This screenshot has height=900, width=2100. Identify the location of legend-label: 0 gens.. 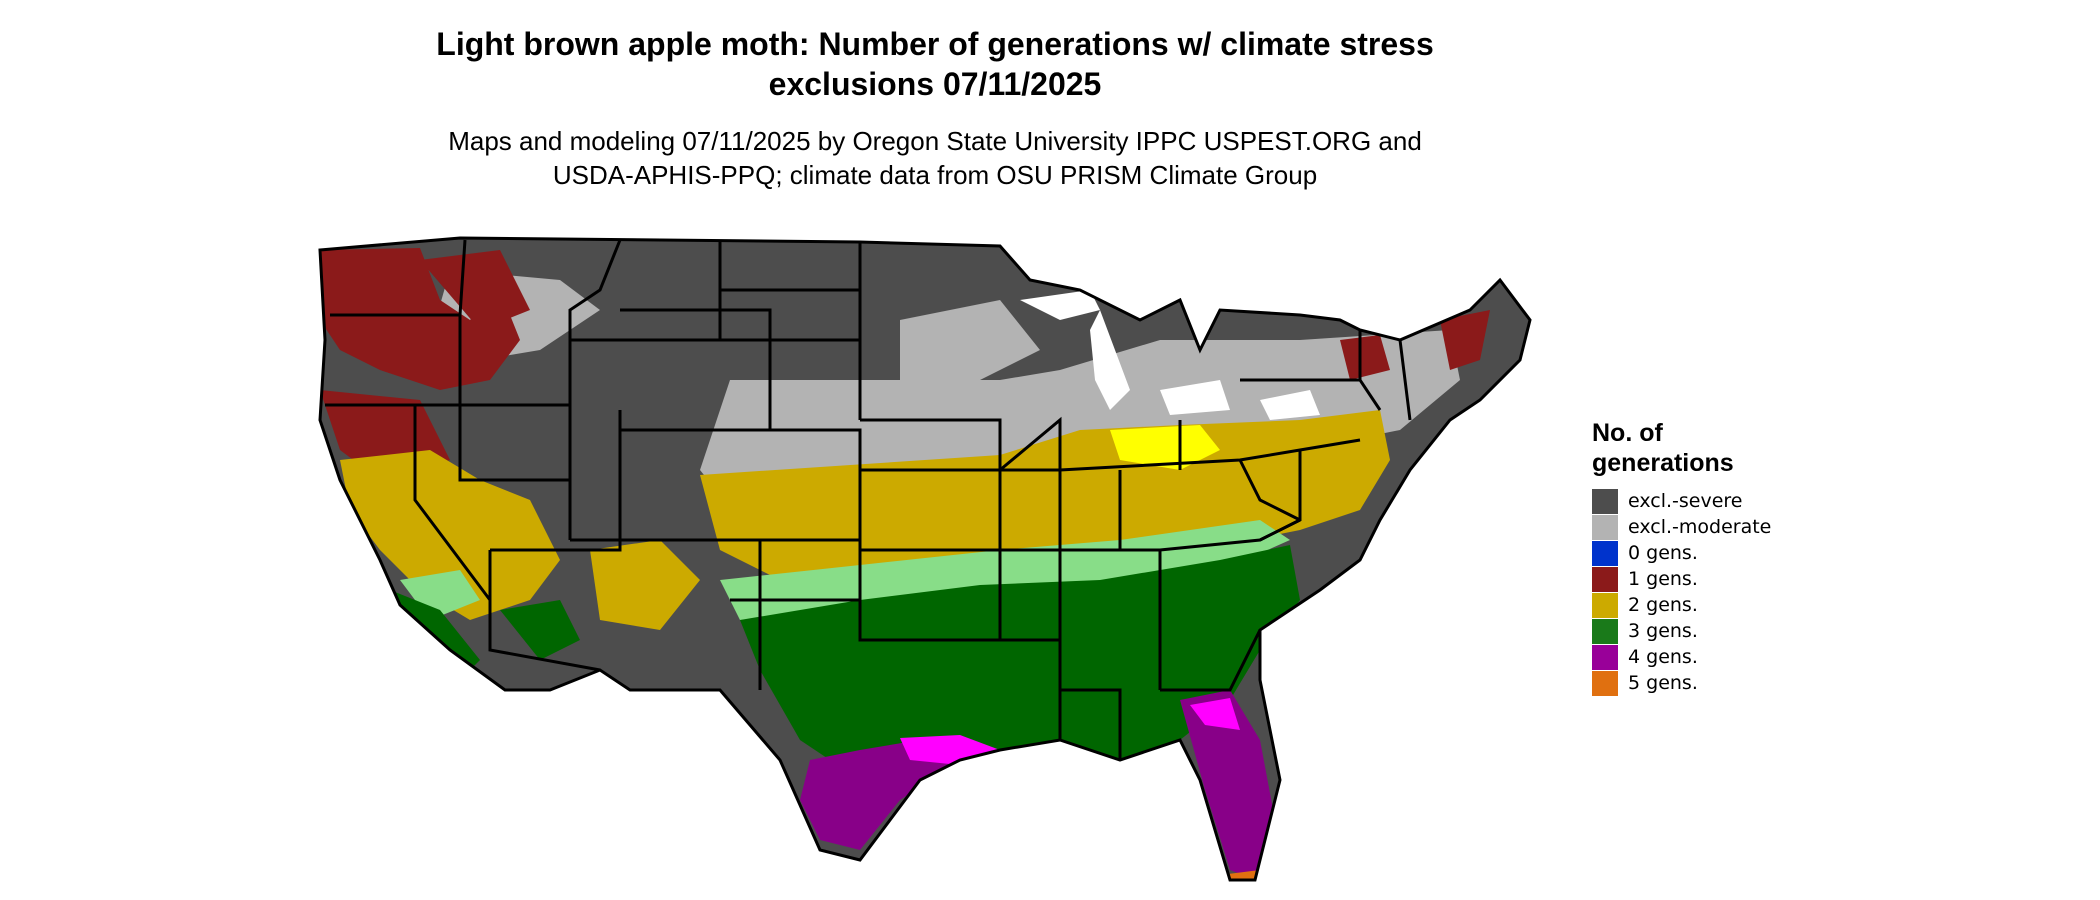
(1663, 553).